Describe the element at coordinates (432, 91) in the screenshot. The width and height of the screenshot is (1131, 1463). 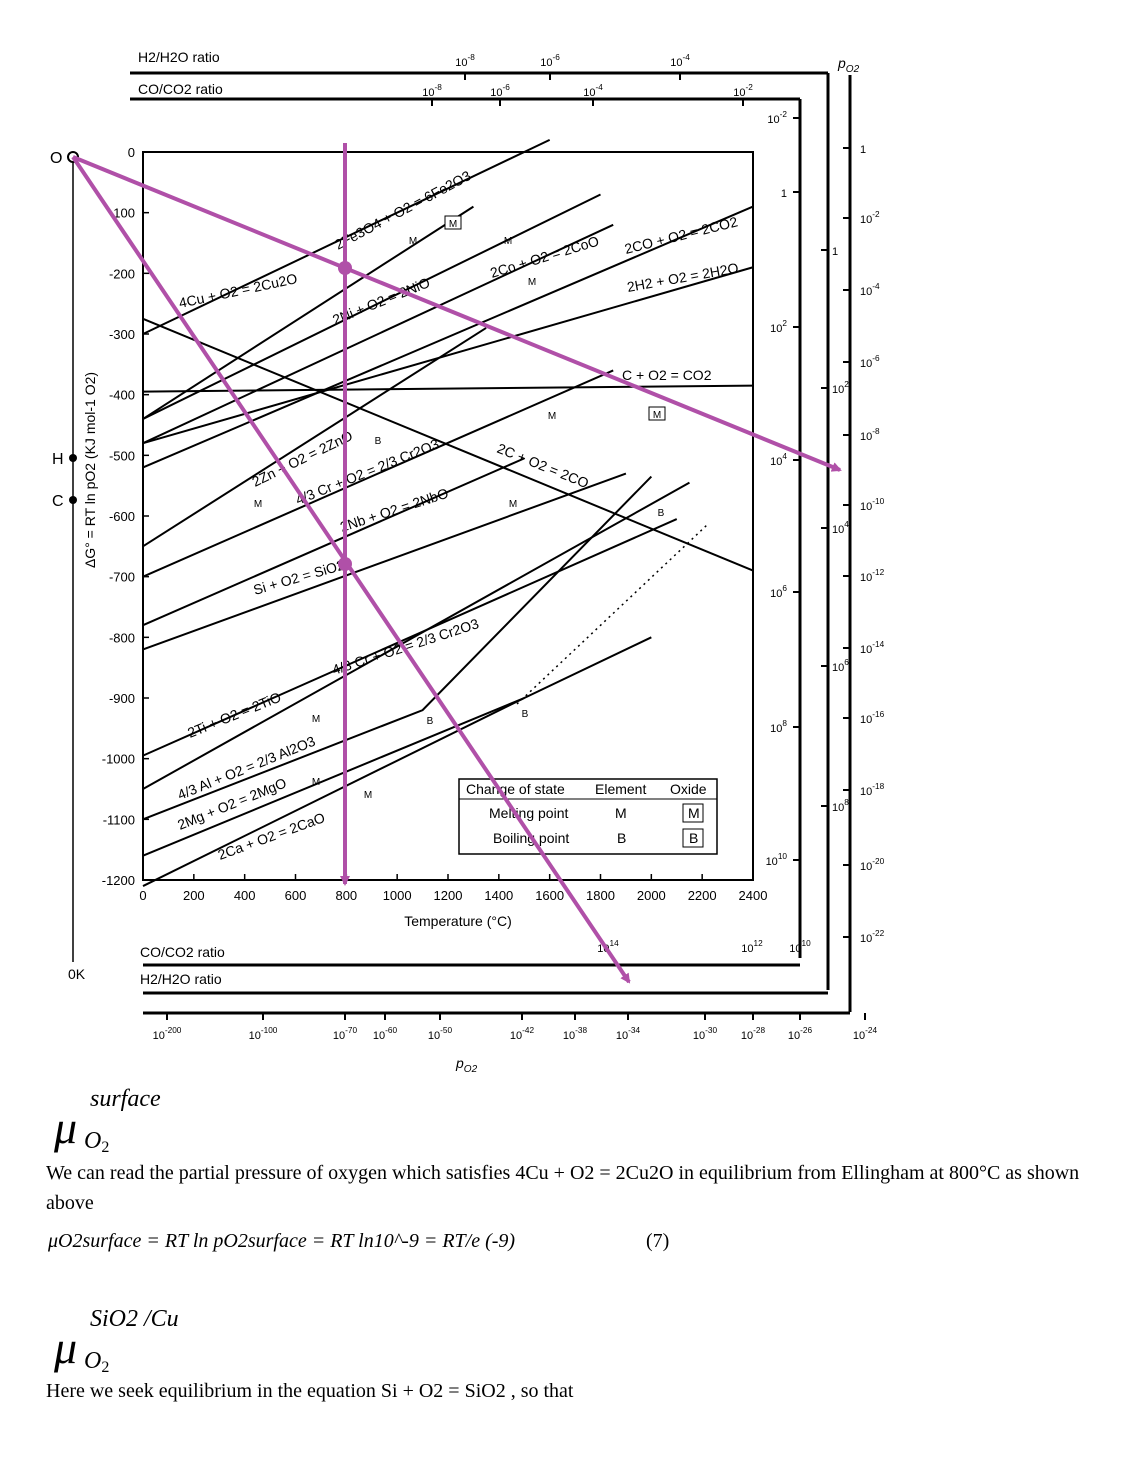
I see `top-co-tick-label: 10⁻⁸` at that location.